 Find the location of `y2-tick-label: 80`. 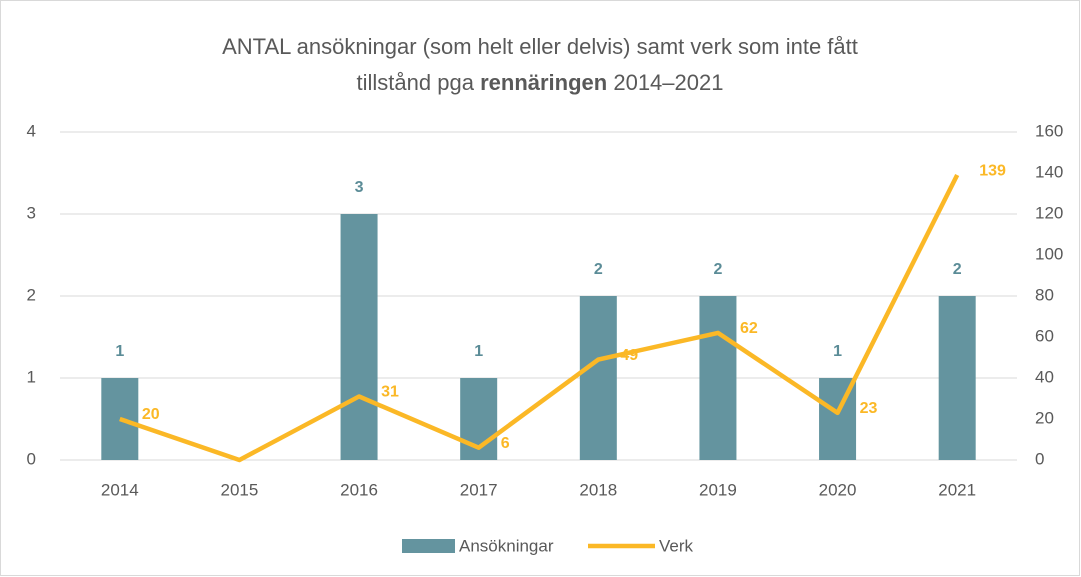

y2-tick-label: 80 is located at coordinates (1044, 294).